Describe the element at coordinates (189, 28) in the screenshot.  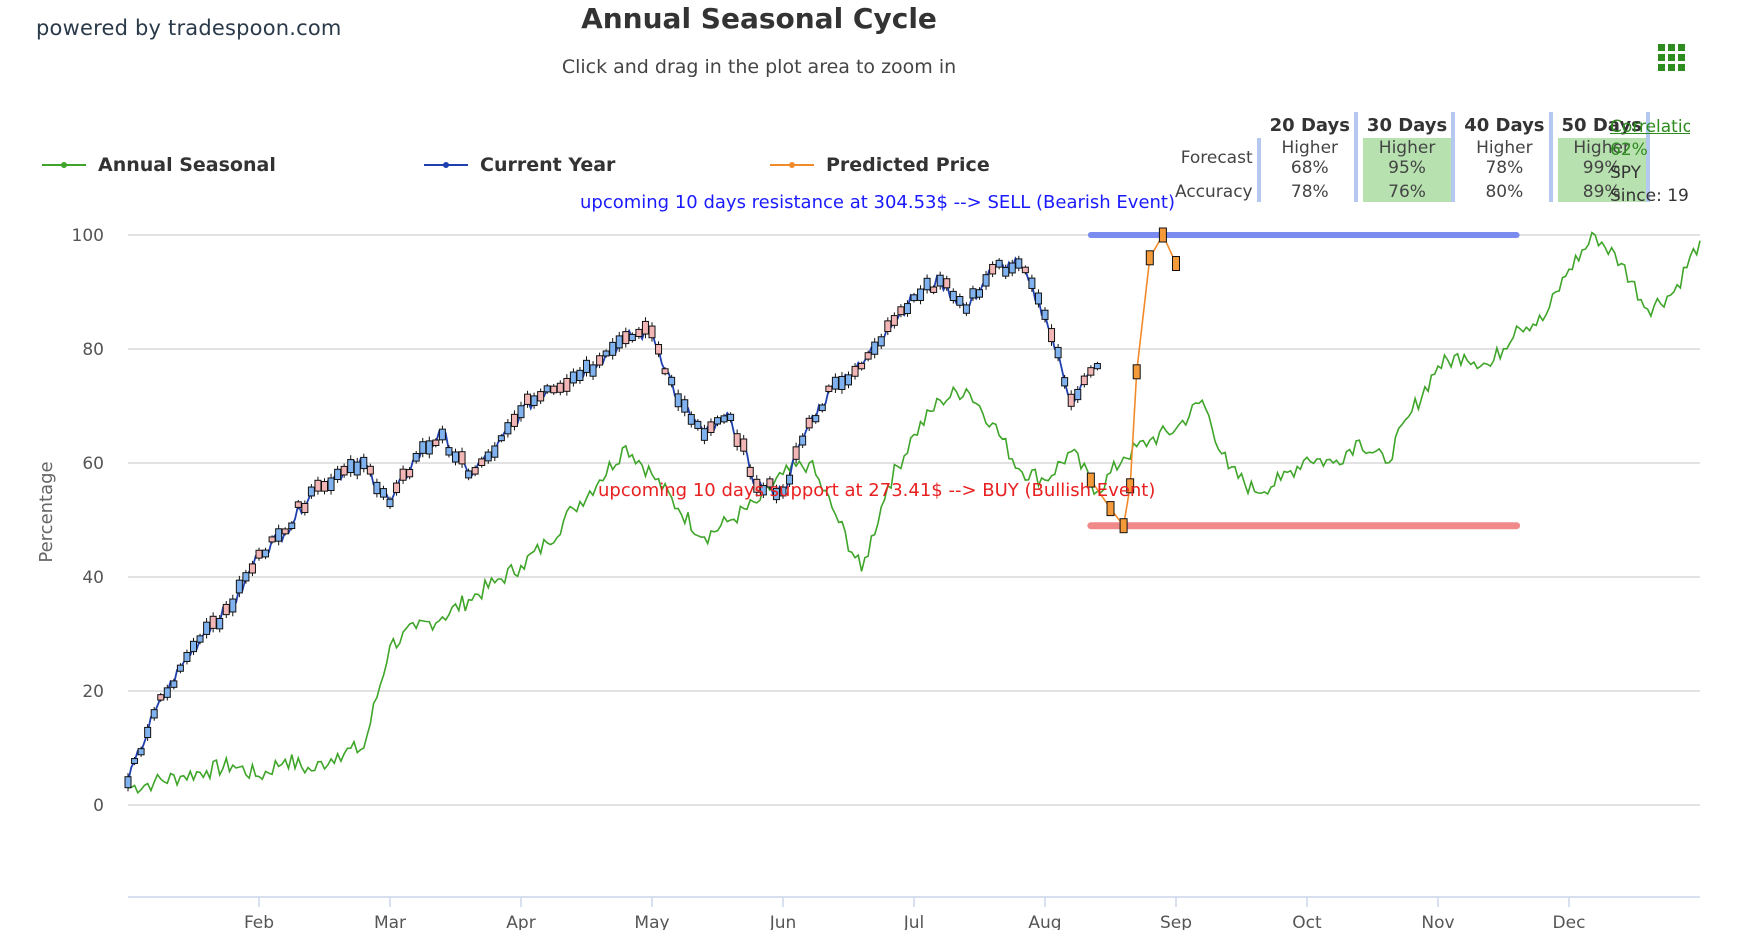
I see `powered-by: powered by tradespoon.com` at that location.